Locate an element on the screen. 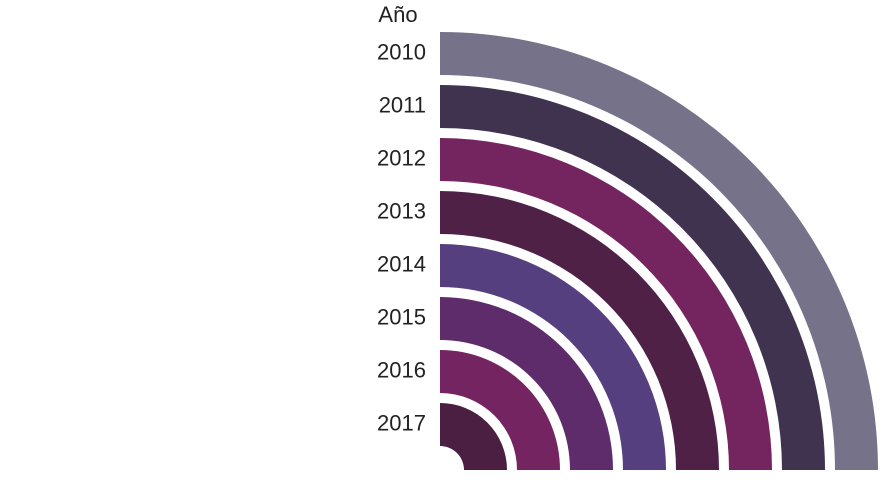  category-label: 2014 is located at coordinates (401, 263).